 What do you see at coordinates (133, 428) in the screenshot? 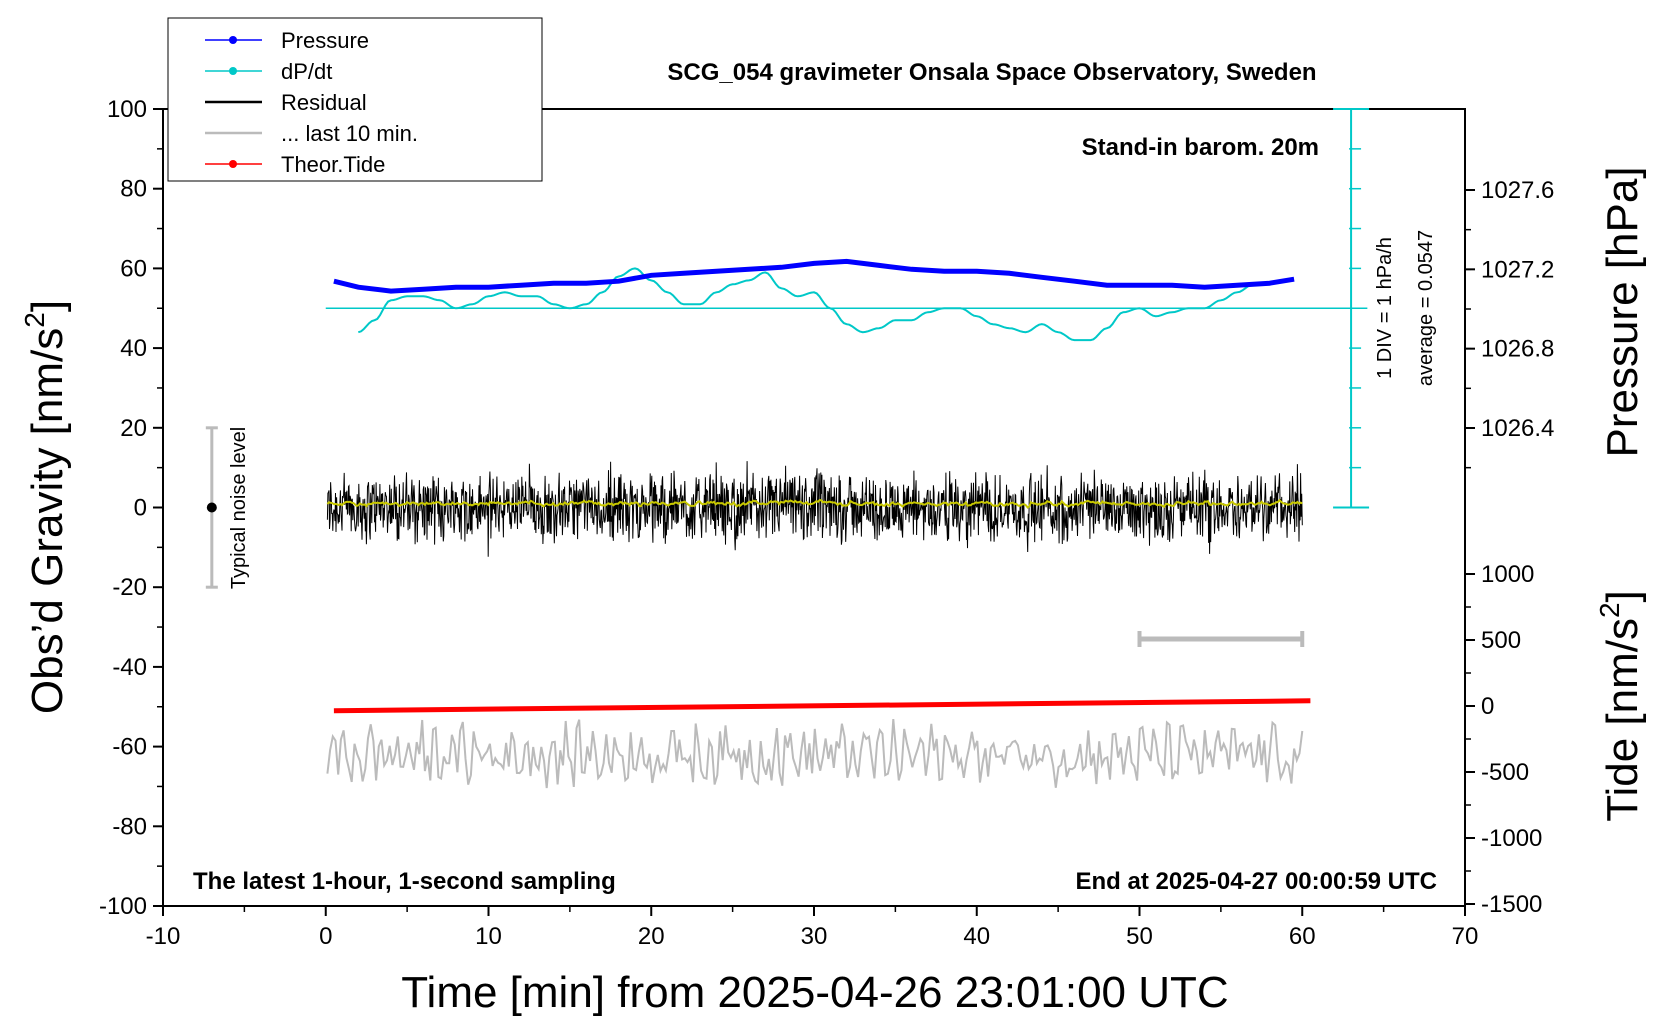
I see `y-tick-label: 20` at bounding box center [133, 428].